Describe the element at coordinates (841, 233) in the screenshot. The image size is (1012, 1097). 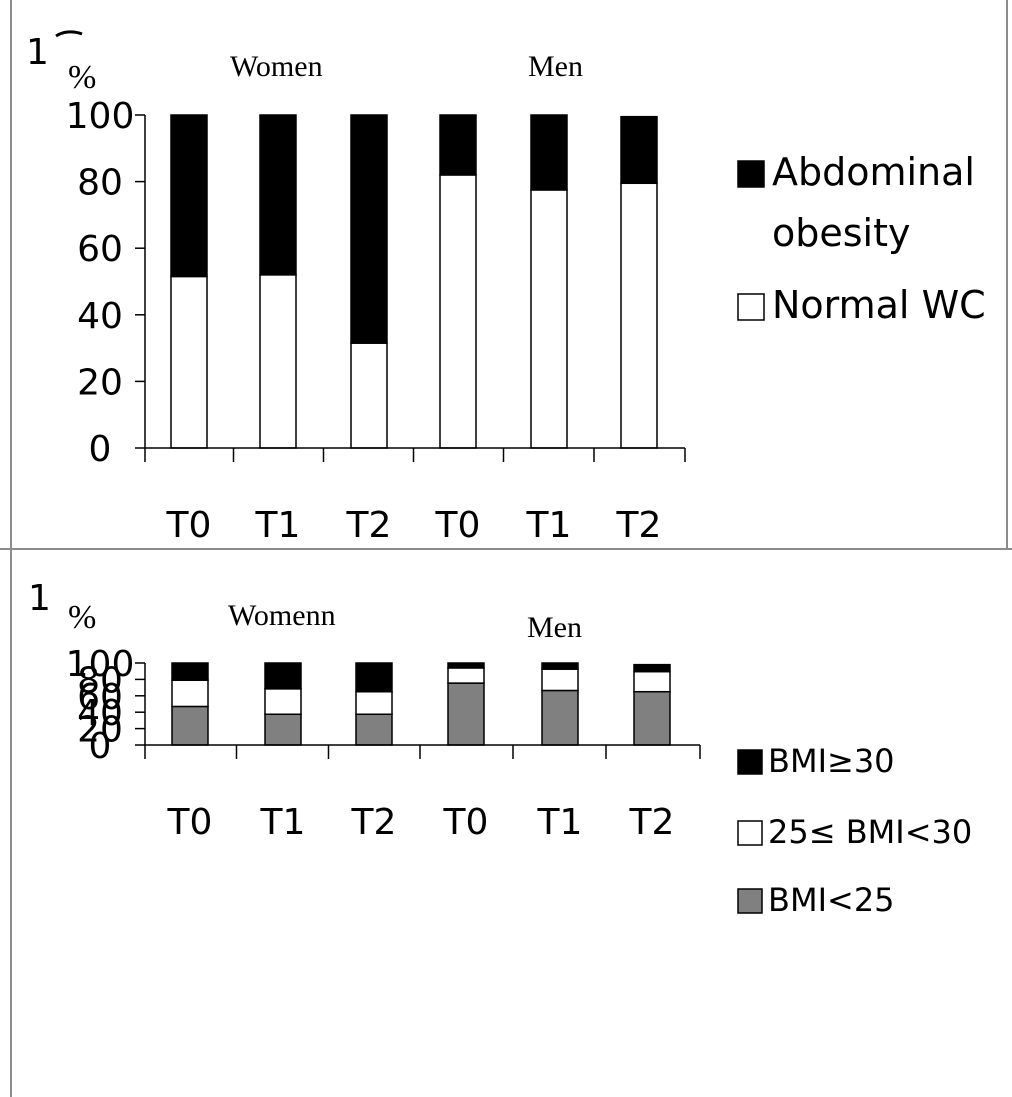
I see `legend-label: obesity` at that location.